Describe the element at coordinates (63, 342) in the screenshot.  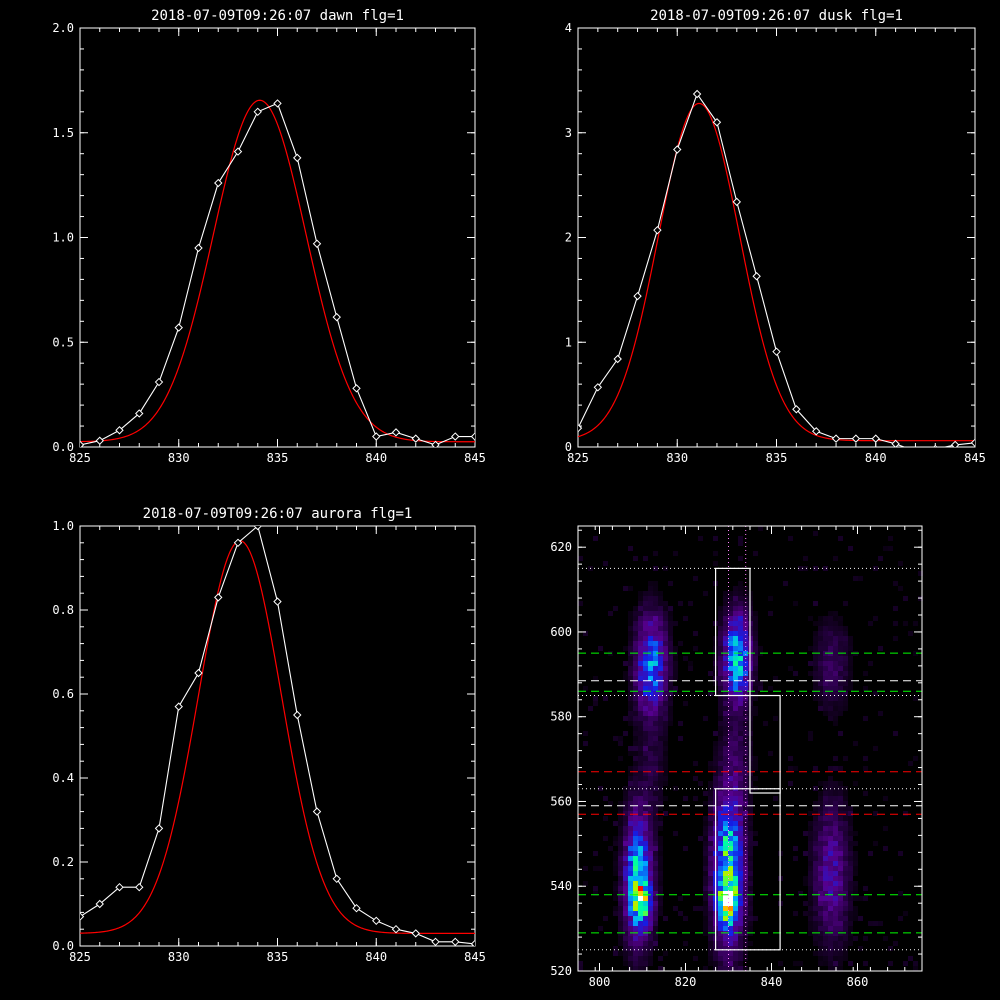
I see `y-tick-label: 0.5` at that location.